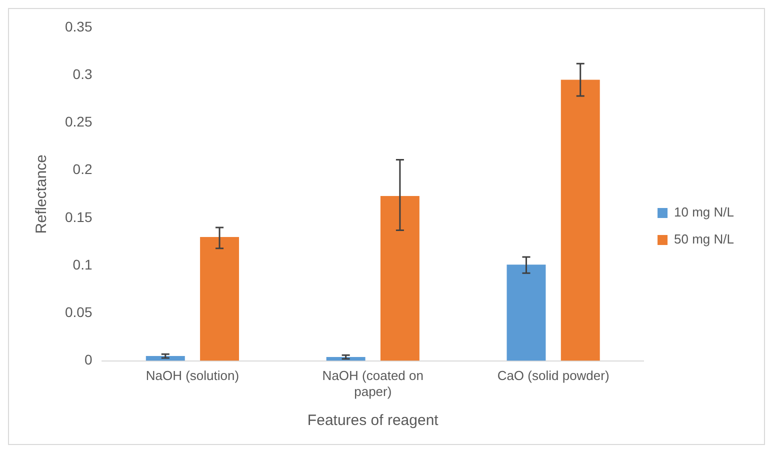  I want to click on x-axis-title: Features of reagent, so click(373, 421).